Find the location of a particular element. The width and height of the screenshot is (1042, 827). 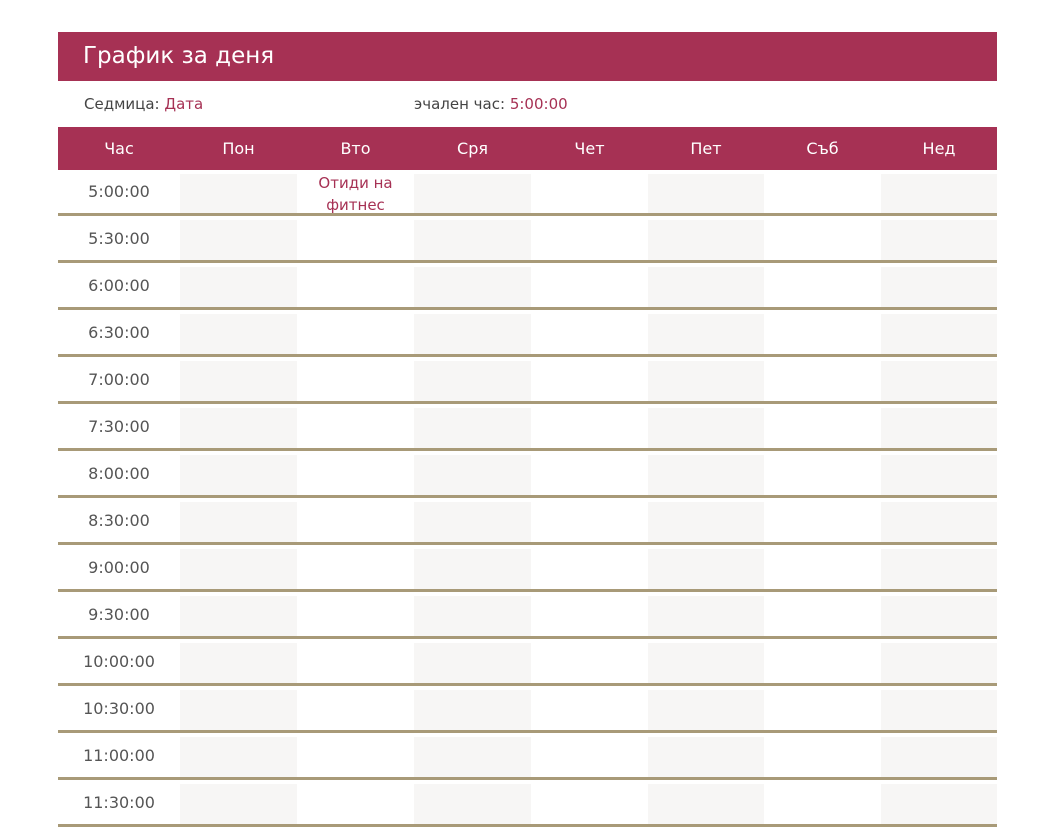

schedule-cell: Отиди на фитнес is located at coordinates (355, 194).